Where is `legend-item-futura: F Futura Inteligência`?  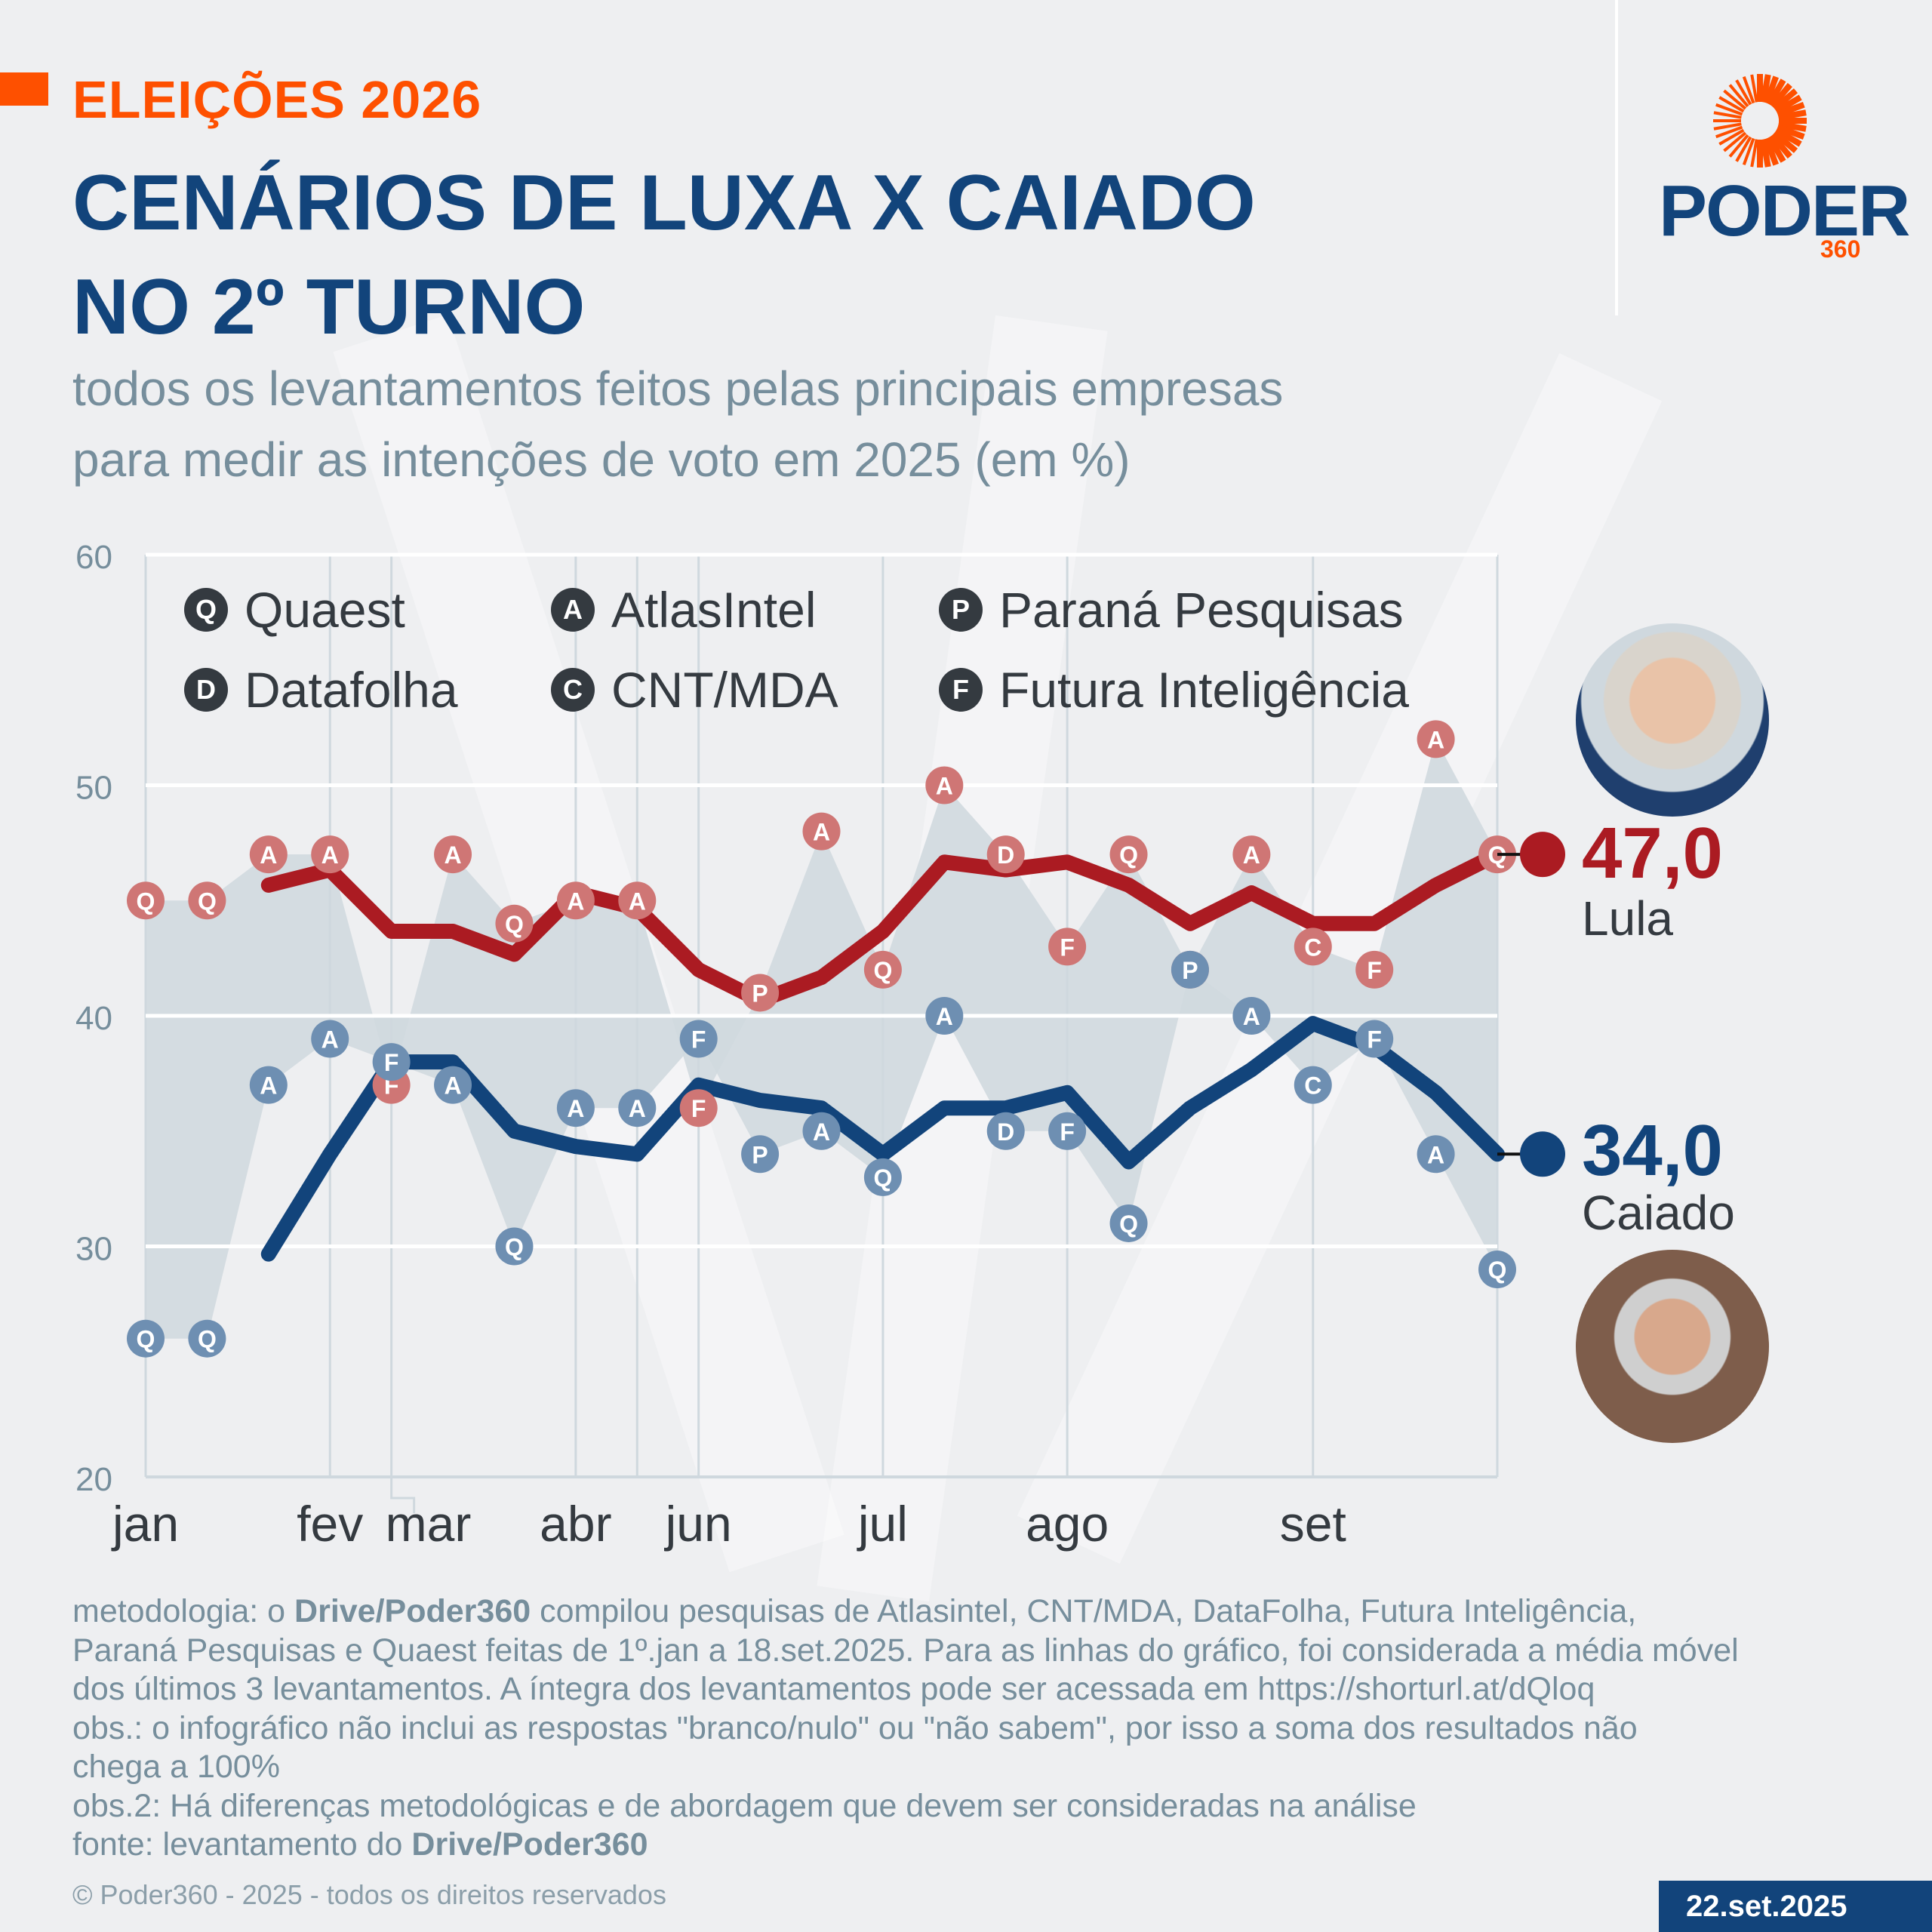
legend-item-futura: F Futura Inteligência is located at coordinates (1174, 689).